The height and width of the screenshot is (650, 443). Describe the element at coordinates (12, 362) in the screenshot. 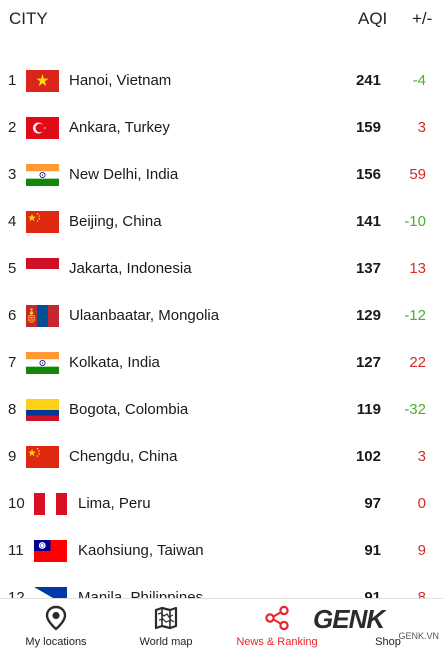

I see `rank-number: 7` at that location.